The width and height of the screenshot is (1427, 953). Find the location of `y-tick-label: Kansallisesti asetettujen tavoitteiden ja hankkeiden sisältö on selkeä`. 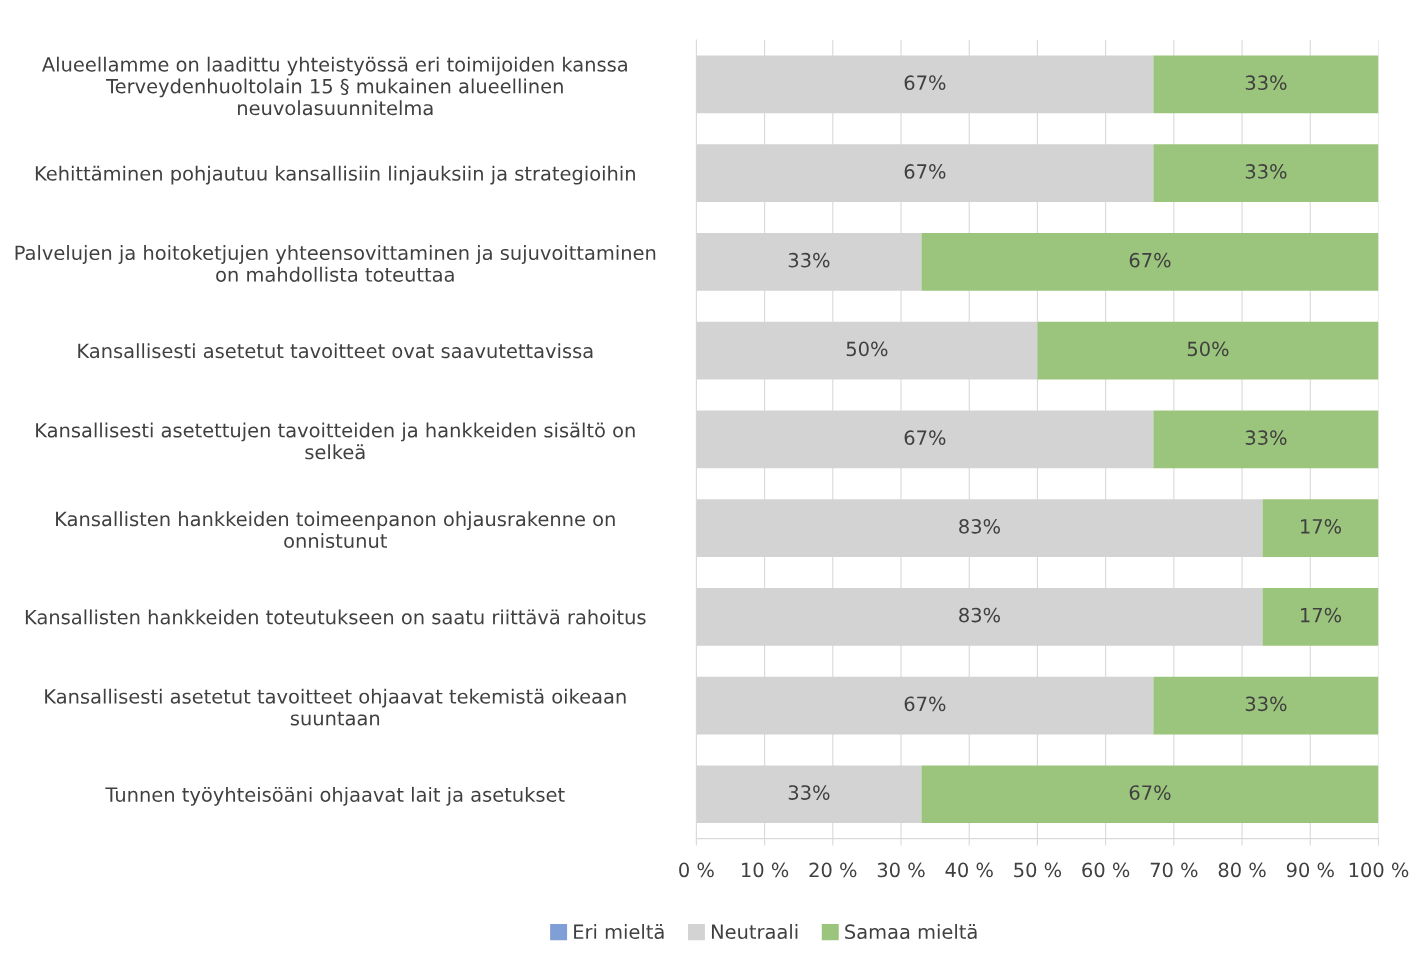

y-tick-label: Kansallisesti asetettujen tavoitteiden ja hankkeiden sisältö on selkeä is located at coordinates (335, 441).